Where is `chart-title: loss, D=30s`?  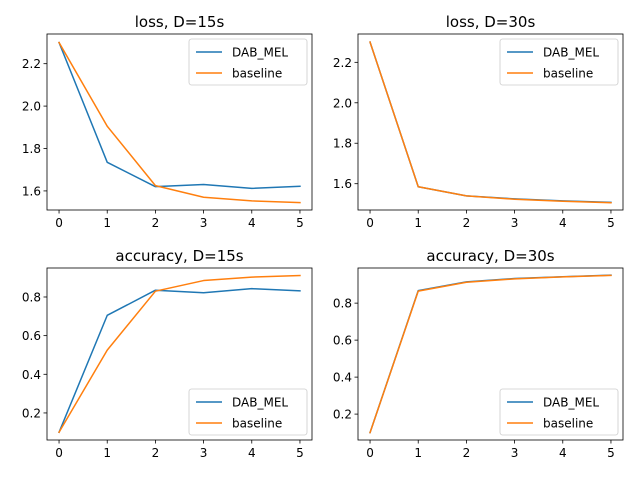
chart-title: loss, D=30s is located at coordinates (491, 22).